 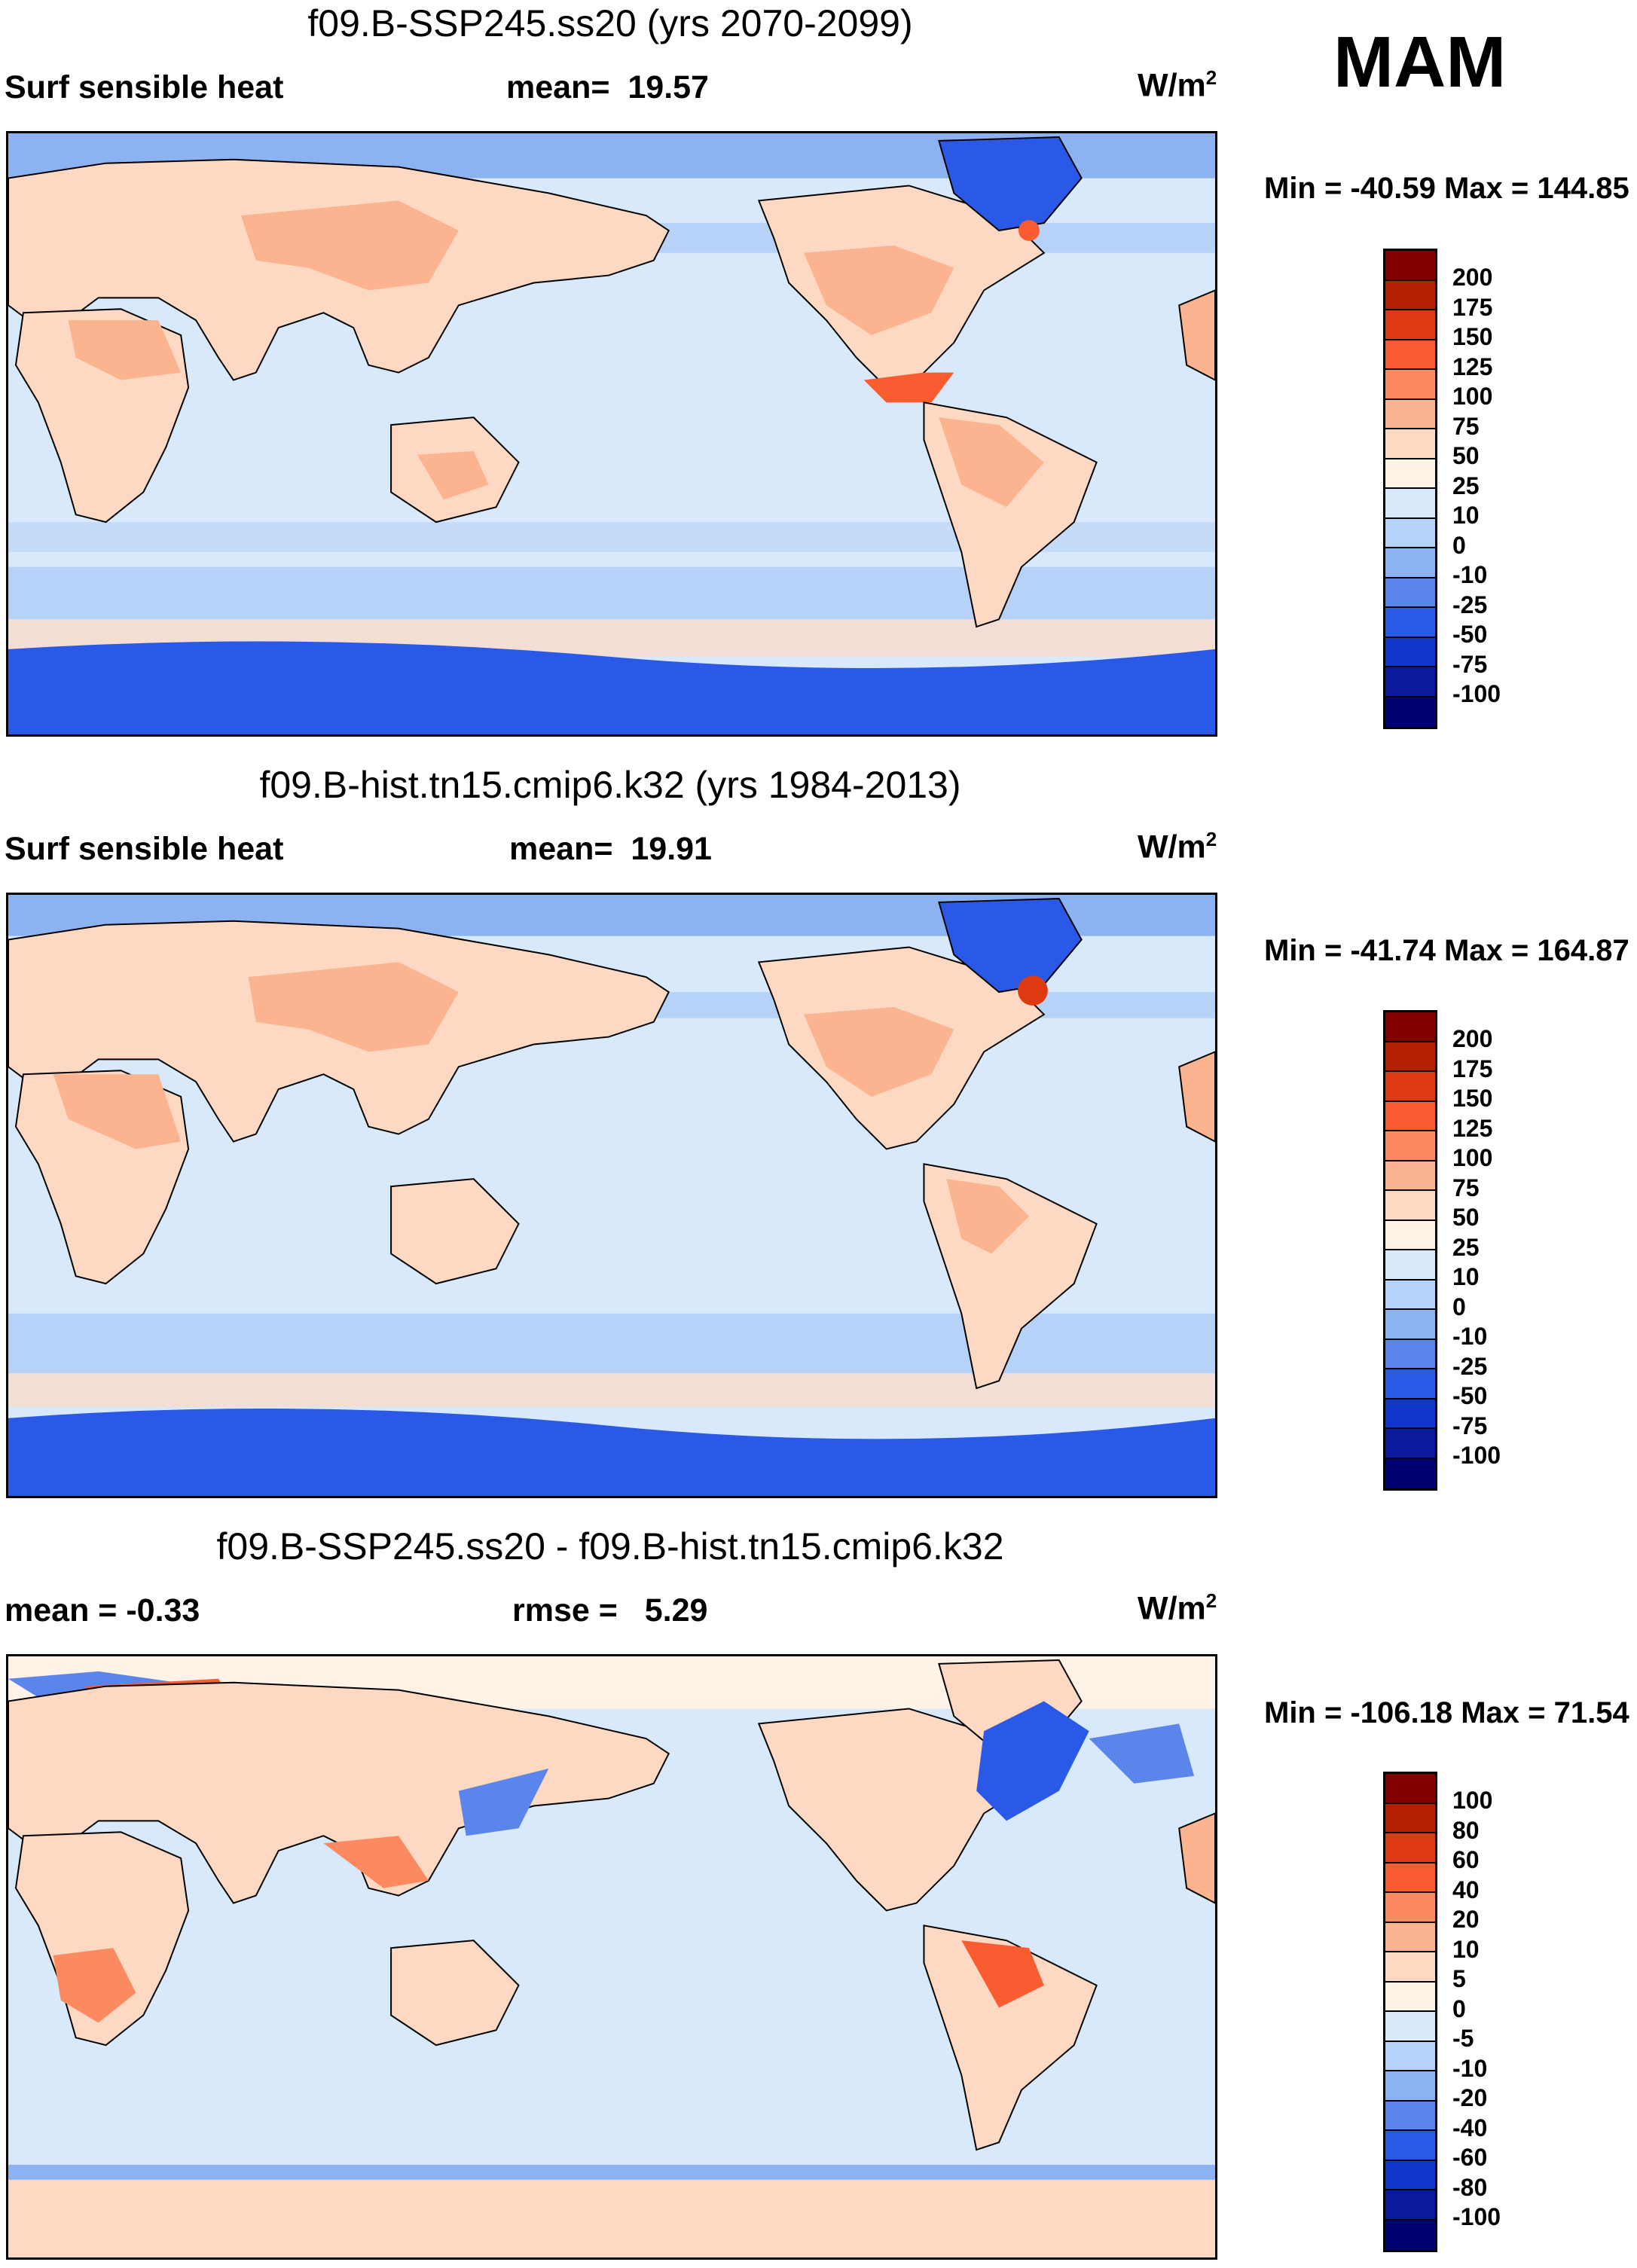 I want to click on colorbar-label: 80, so click(x=1466, y=1831).